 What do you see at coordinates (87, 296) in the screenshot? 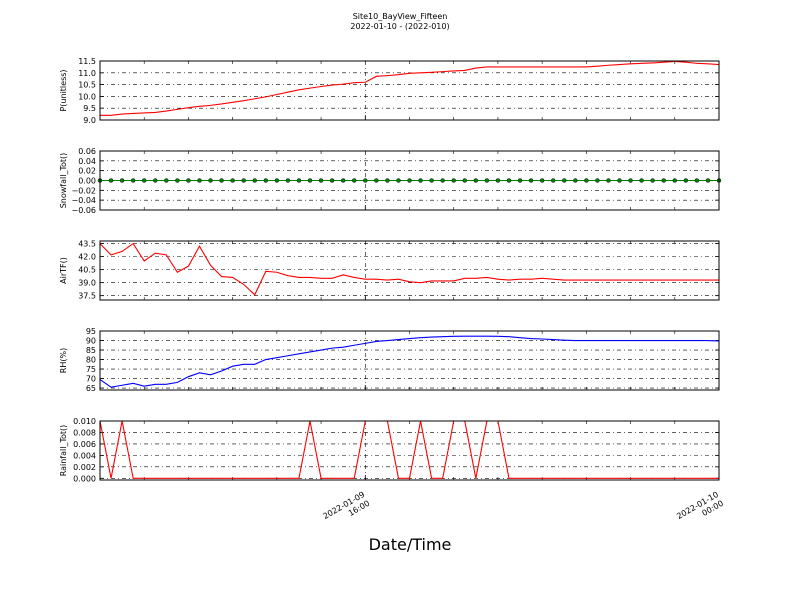
I see `y-tick-label: 37.5` at bounding box center [87, 296].